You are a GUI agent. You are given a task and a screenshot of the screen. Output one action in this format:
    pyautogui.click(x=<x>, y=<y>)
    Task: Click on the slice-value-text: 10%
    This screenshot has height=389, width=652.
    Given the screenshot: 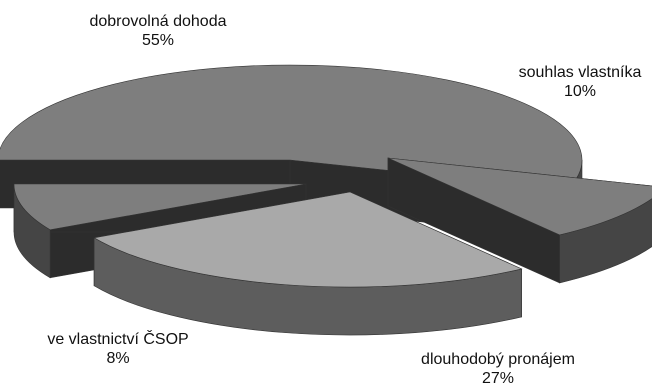 What is the action you would take?
    pyautogui.click(x=580, y=91)
    